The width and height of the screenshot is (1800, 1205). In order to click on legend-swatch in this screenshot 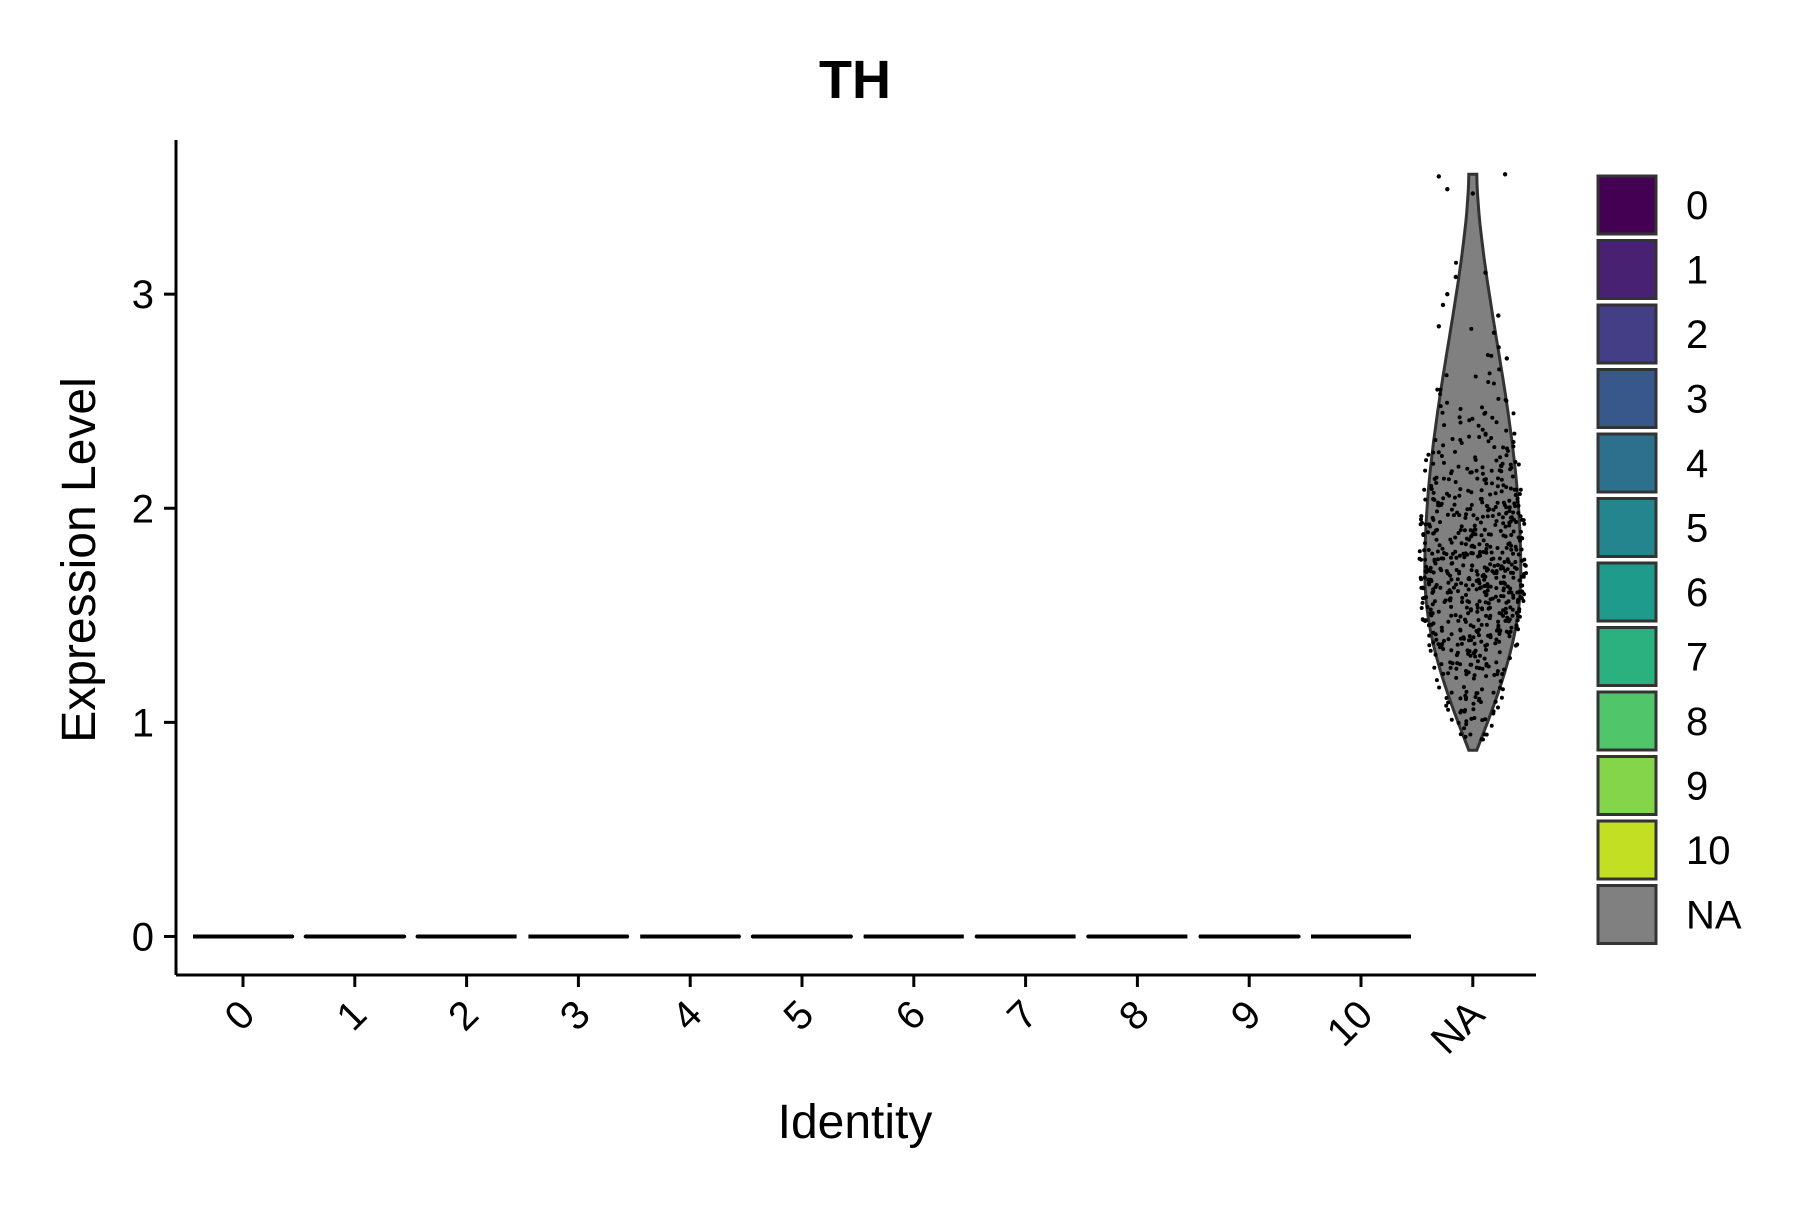, I will do `click(1627, 527)`.